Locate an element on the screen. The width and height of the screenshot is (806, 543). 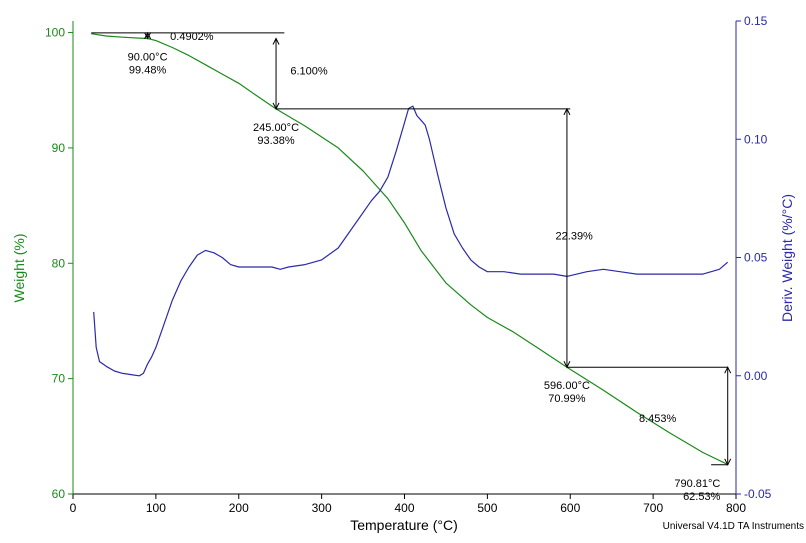
point-value-label-line: 70.99% is located at coordinates (567, 399).